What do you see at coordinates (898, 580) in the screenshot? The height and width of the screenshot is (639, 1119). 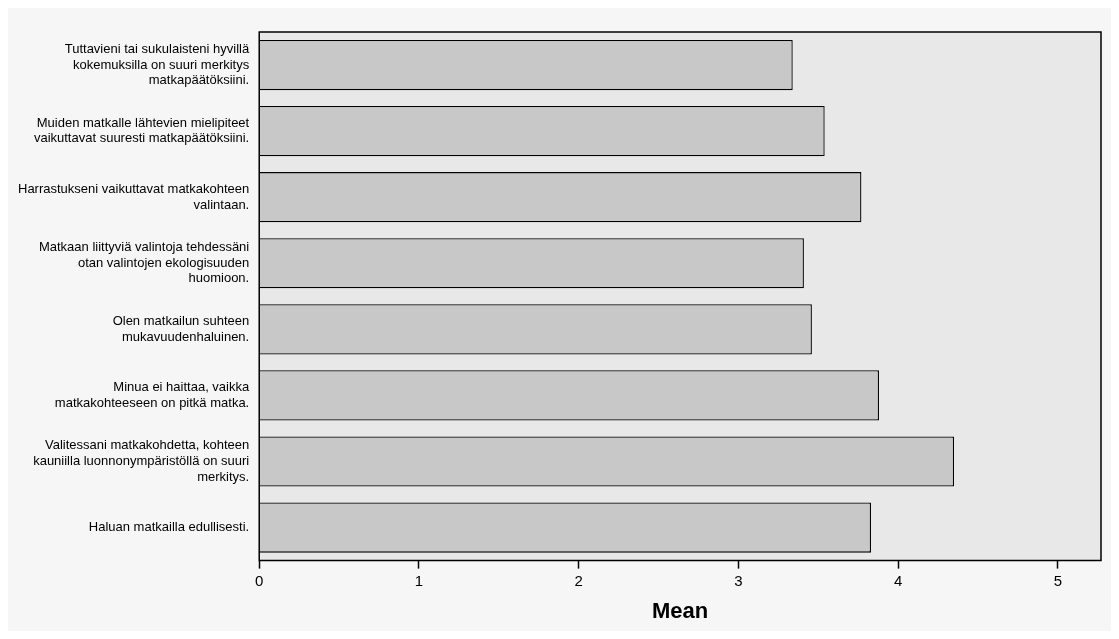 I see `x-tick-label: 4` at bounding box center [898, 580].